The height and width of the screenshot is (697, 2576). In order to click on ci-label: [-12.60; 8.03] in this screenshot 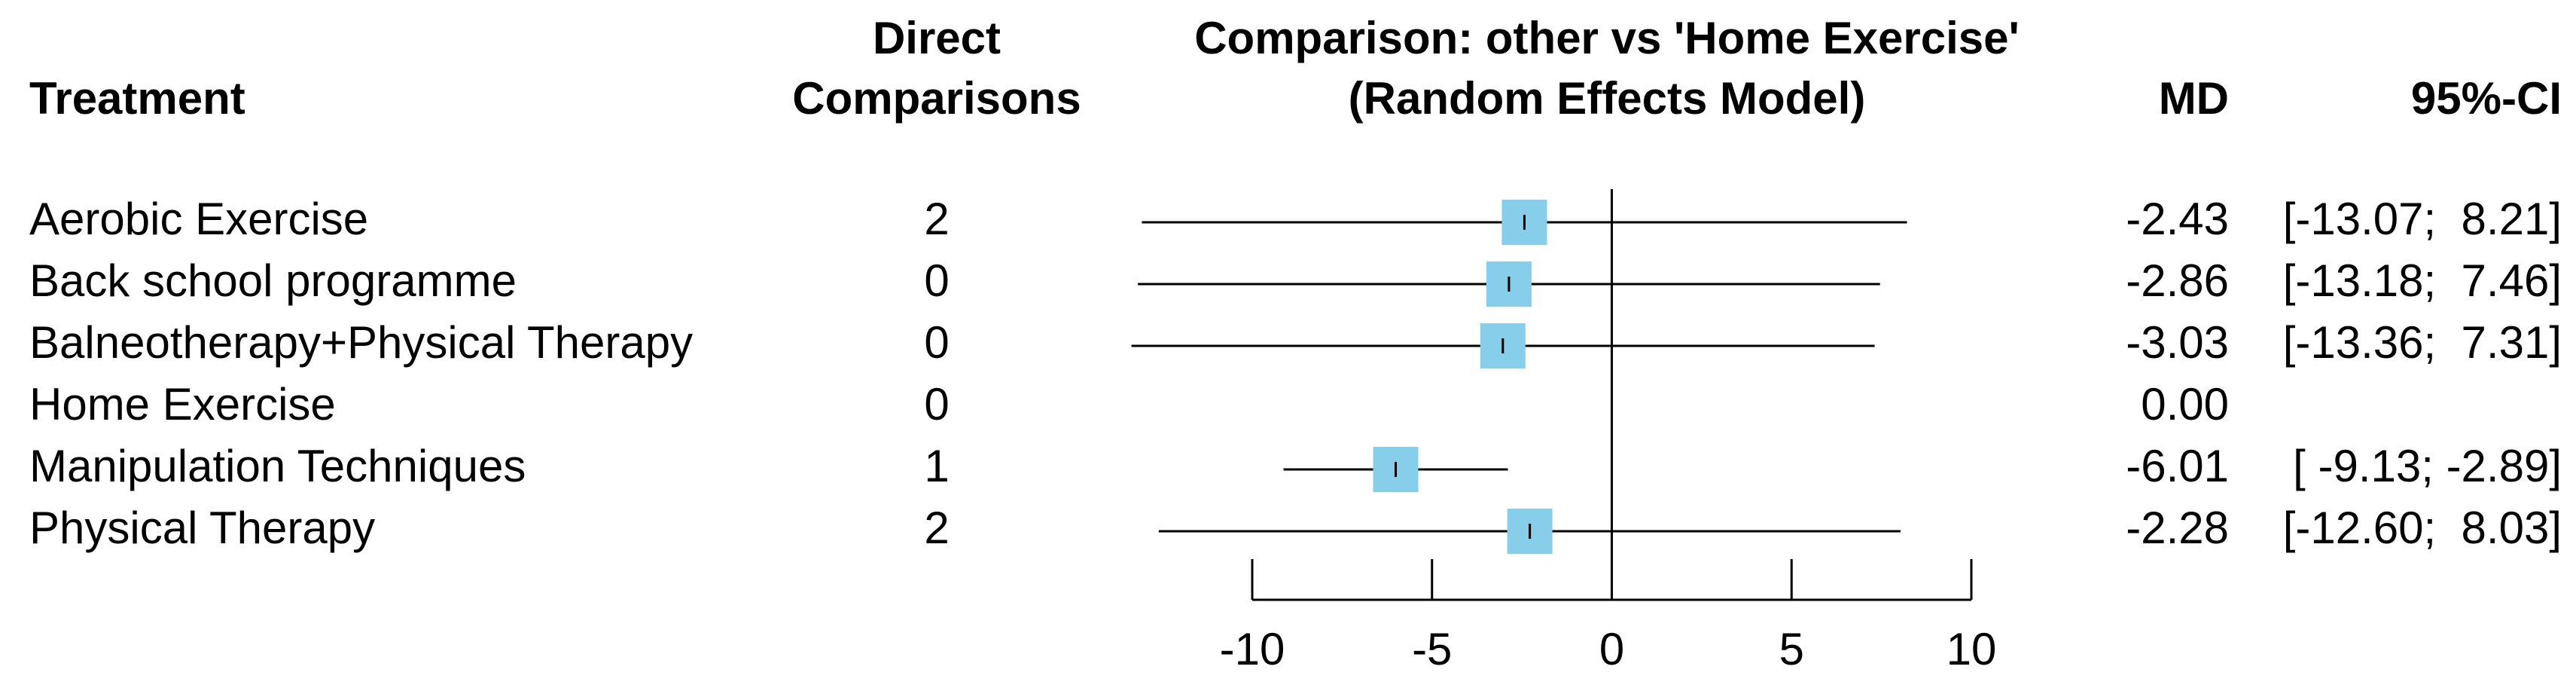, I will do `click(2422, 528)`.